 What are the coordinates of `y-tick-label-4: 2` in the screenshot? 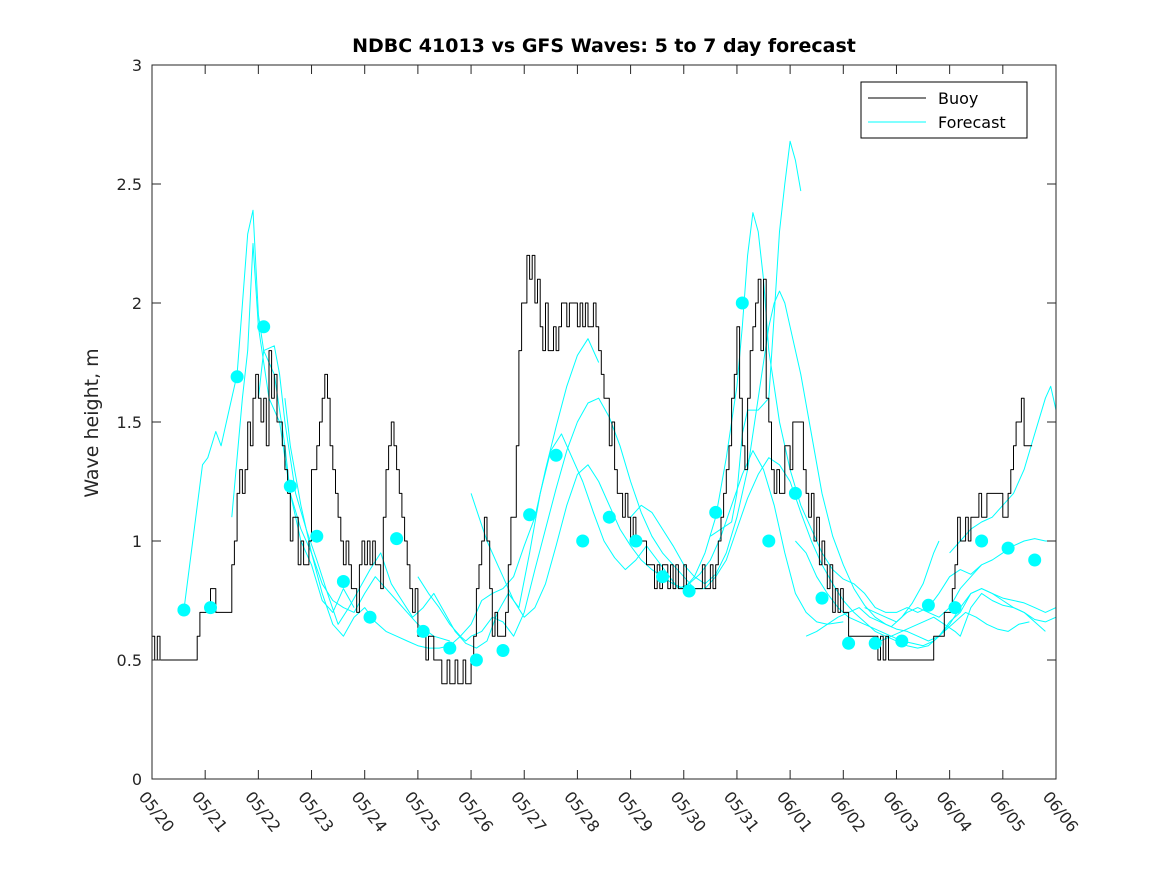 It's located at (137, 303).